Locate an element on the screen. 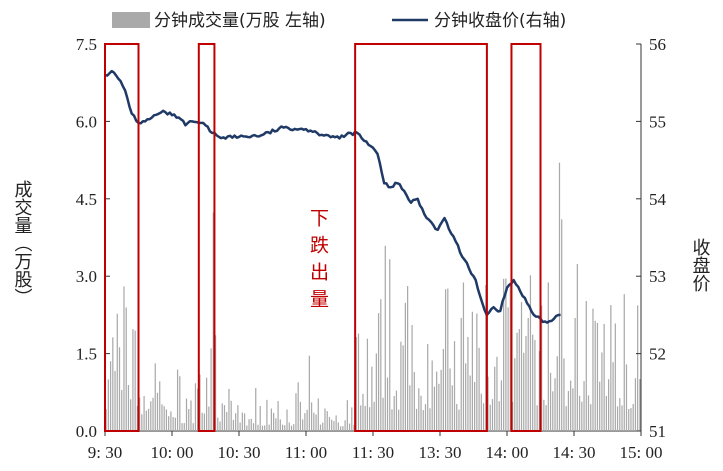  left-tick-label: 6.0 is located at coordinates (86, 121).